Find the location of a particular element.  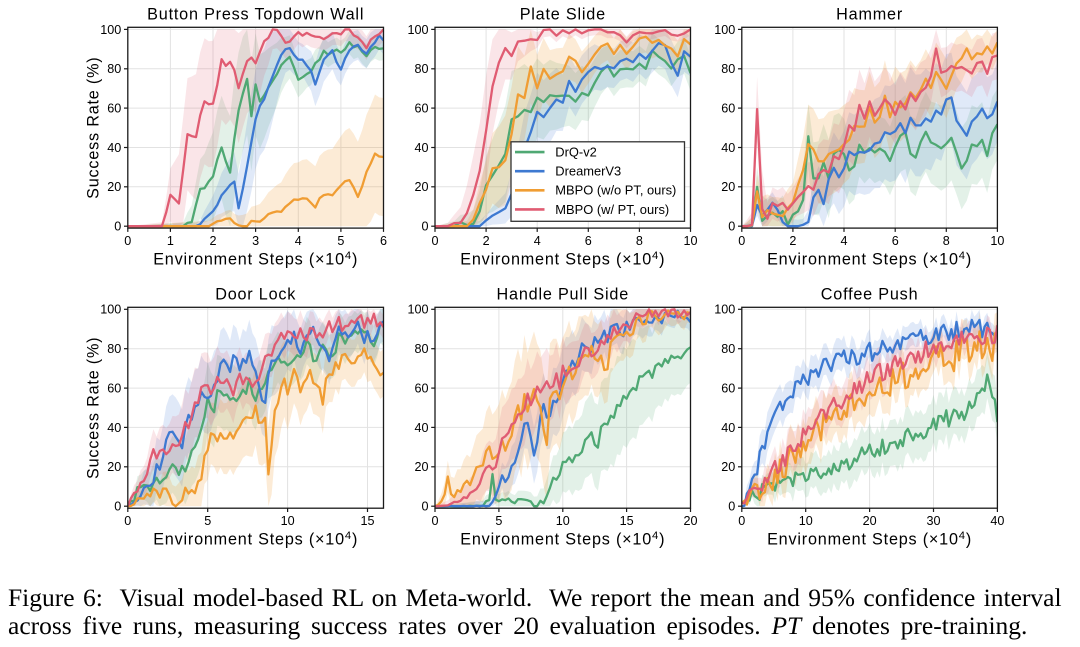

svg-text: 1 is located at coordinates (170, 241).